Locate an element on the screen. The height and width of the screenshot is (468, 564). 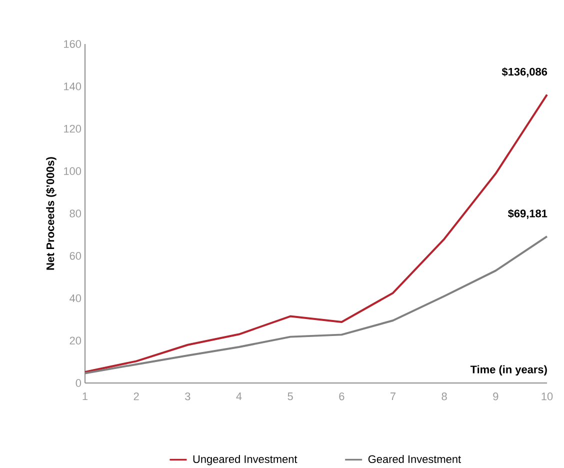
y-axis-title: Net Proceeds ($’000s) is located at coordinates (51, 213).